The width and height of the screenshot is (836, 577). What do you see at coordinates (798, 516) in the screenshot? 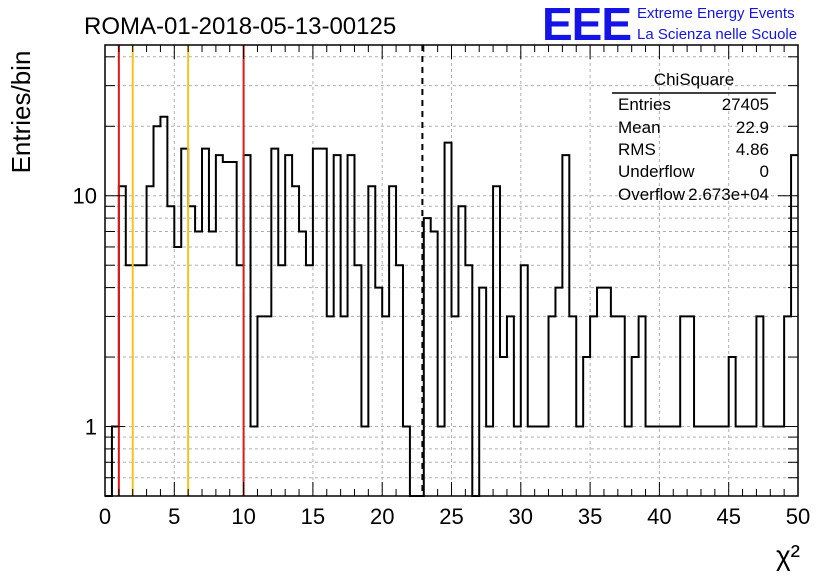
I see `x-tick-label: 50` at bounding box center [798, 516].